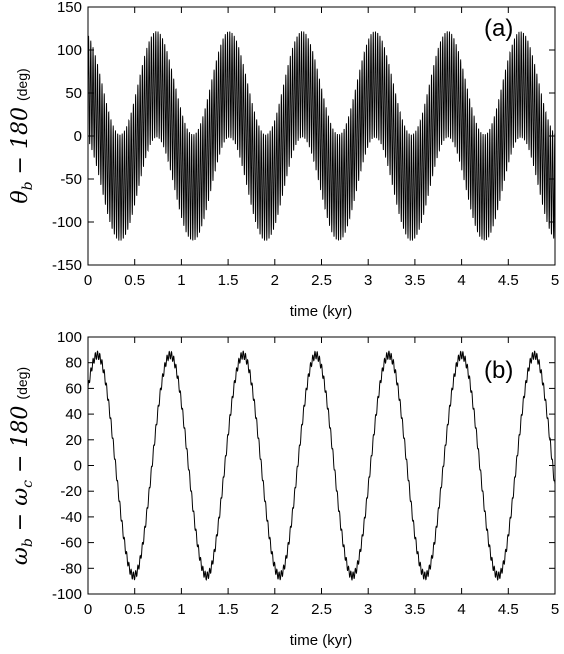  I want to click on panel-b-ylabel-symbol2: ω, so click(20, 497).